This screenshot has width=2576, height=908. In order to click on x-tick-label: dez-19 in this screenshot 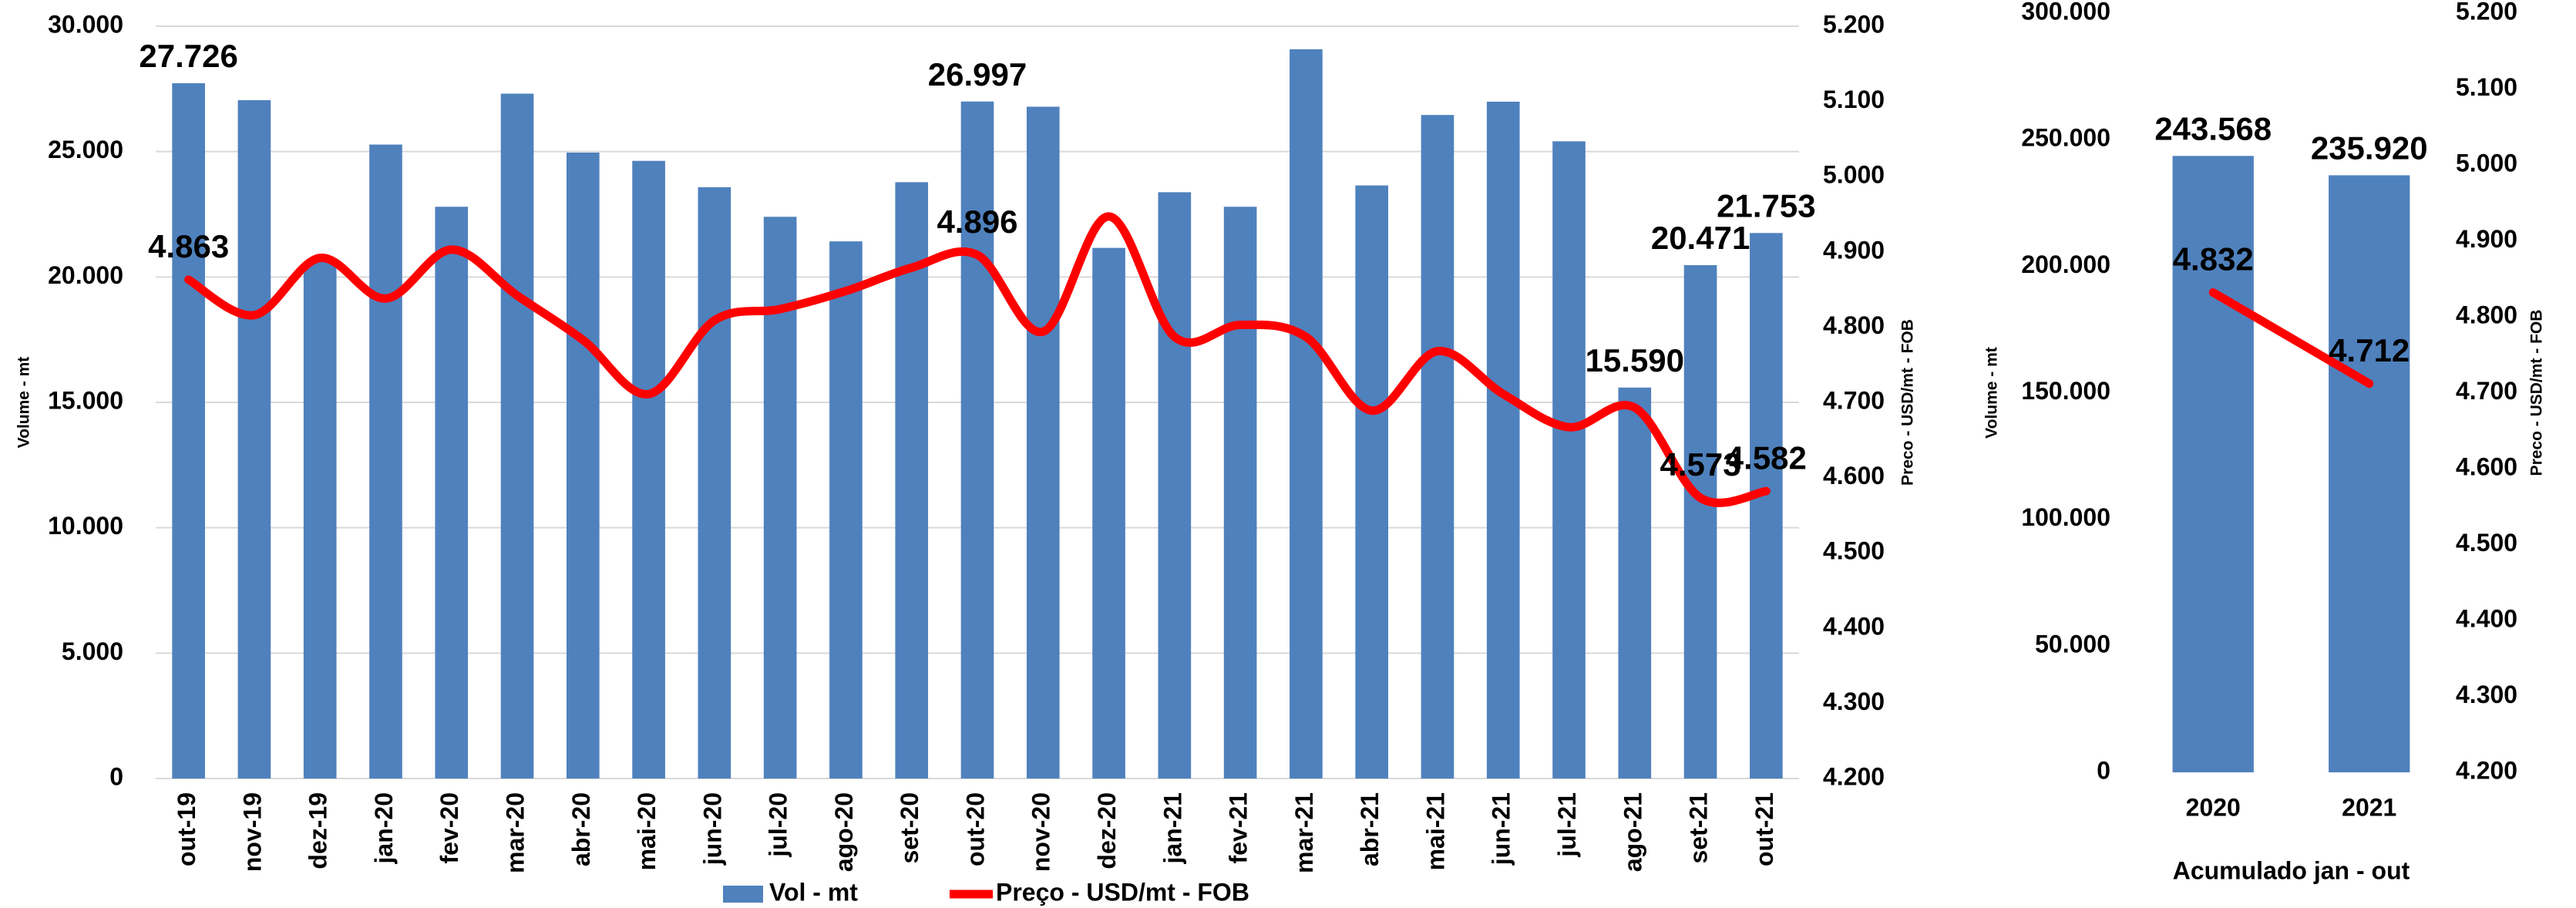, I will do `click(318, 830)`.